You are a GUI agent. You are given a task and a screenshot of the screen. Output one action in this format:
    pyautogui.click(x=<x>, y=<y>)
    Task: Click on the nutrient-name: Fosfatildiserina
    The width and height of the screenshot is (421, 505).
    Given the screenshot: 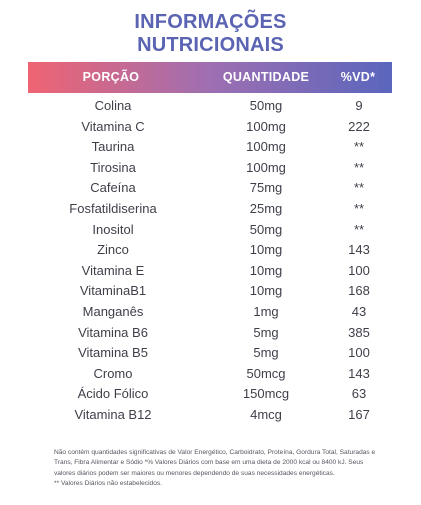 What is the action you would take?
    pyautogui.click(x=113, y=208)
    